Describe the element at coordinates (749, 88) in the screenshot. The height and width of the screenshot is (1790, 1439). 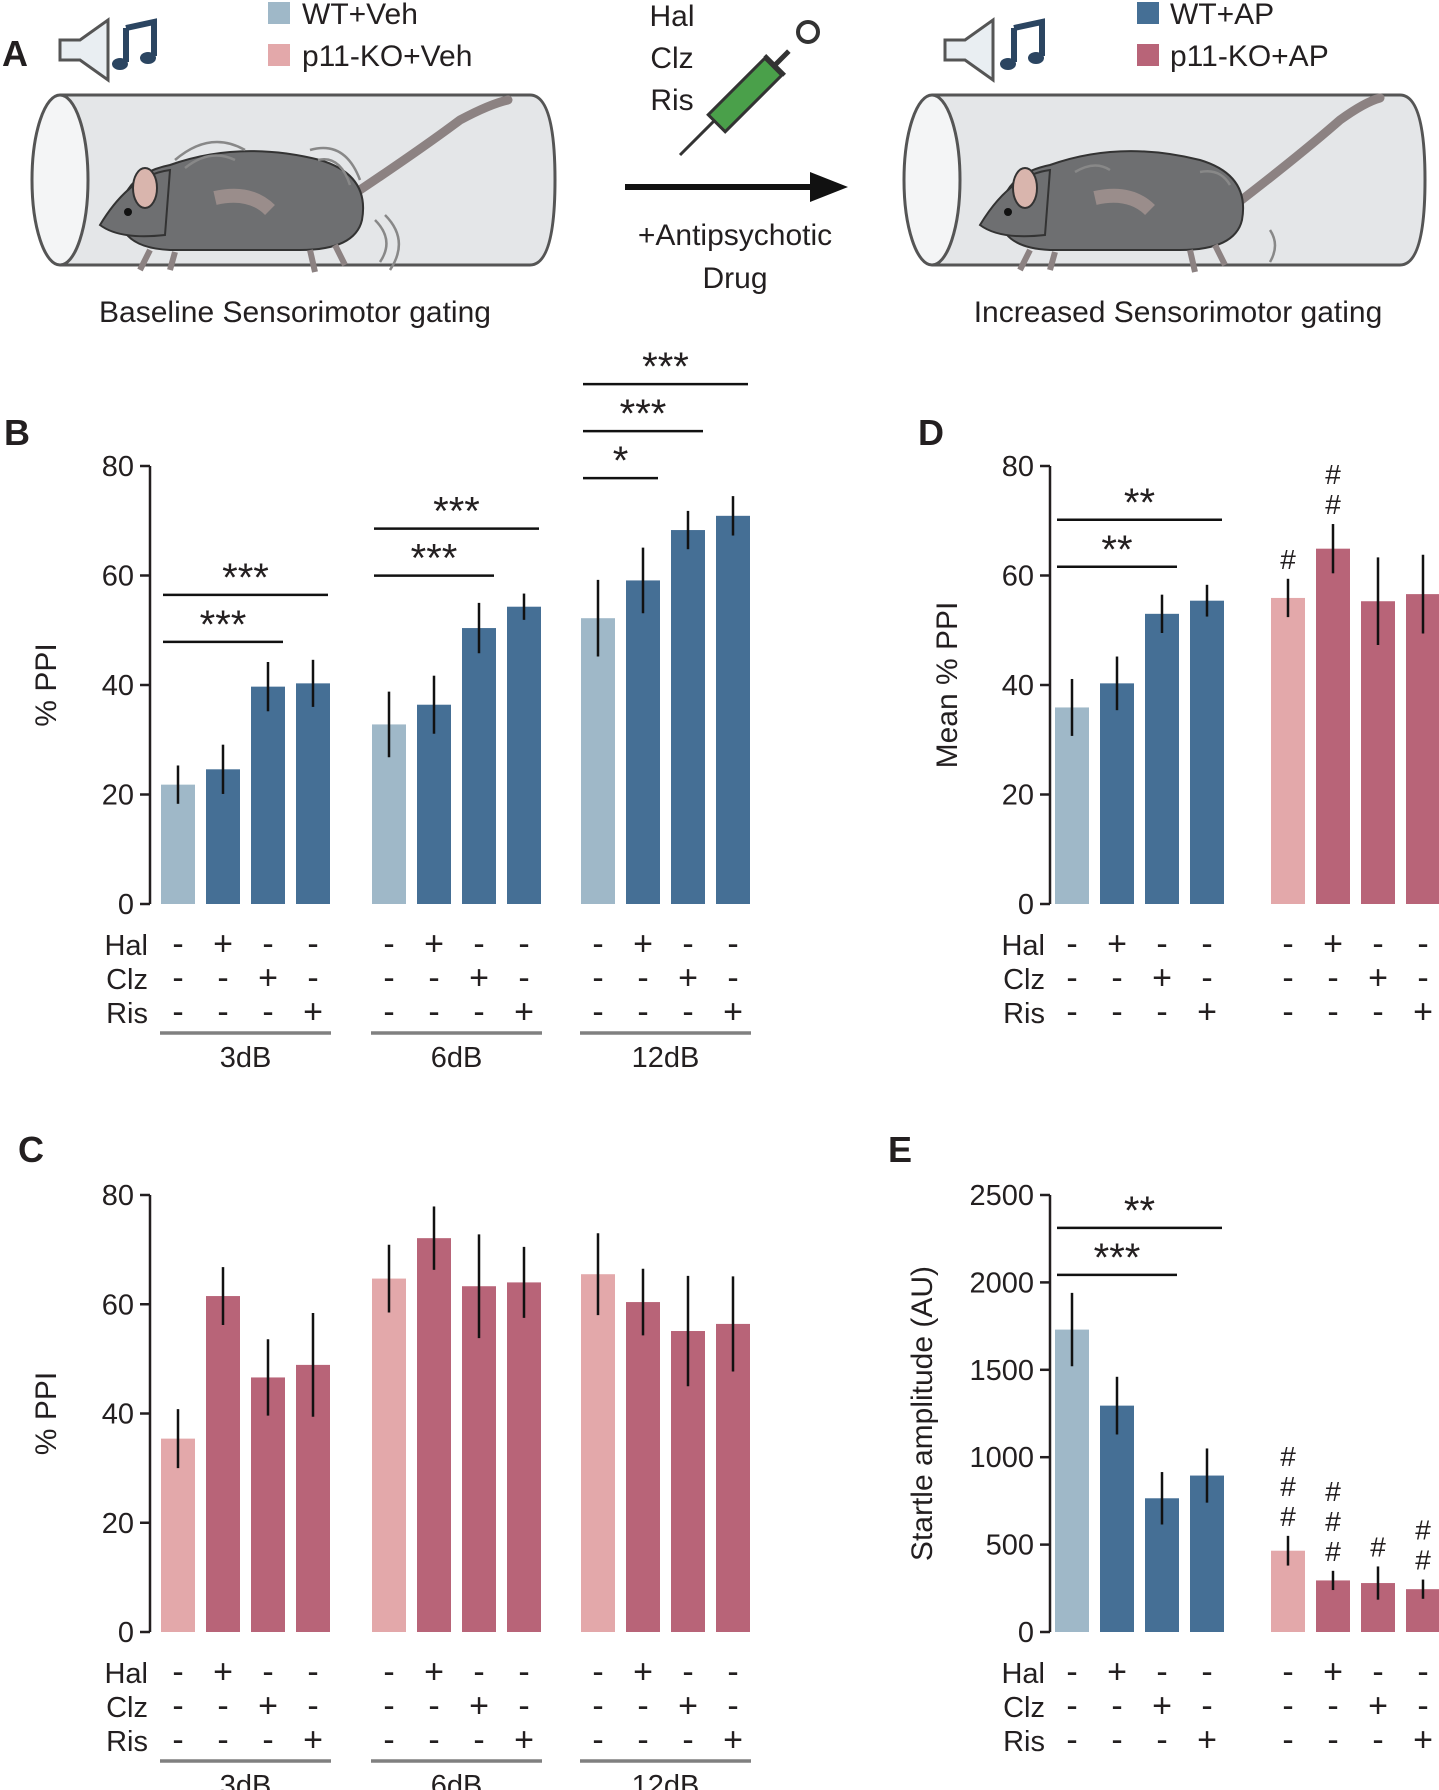
I see `syringe-icon` at that location.